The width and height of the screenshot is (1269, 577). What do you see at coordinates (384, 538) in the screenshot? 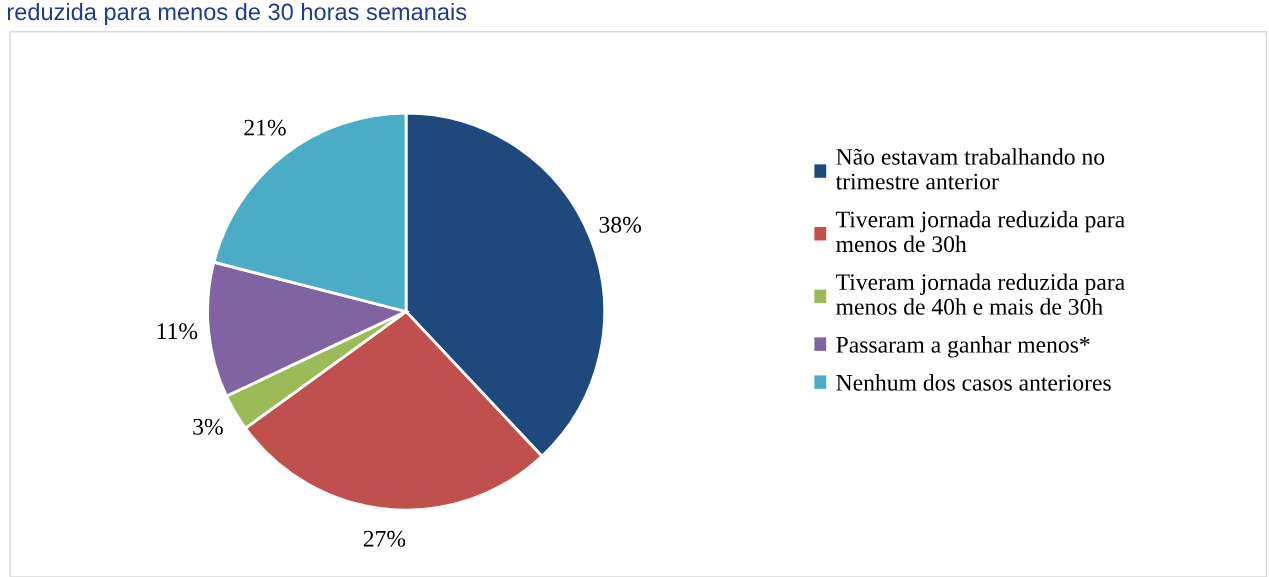
I see `data-label: 27%` at bounding box center [384, 538].